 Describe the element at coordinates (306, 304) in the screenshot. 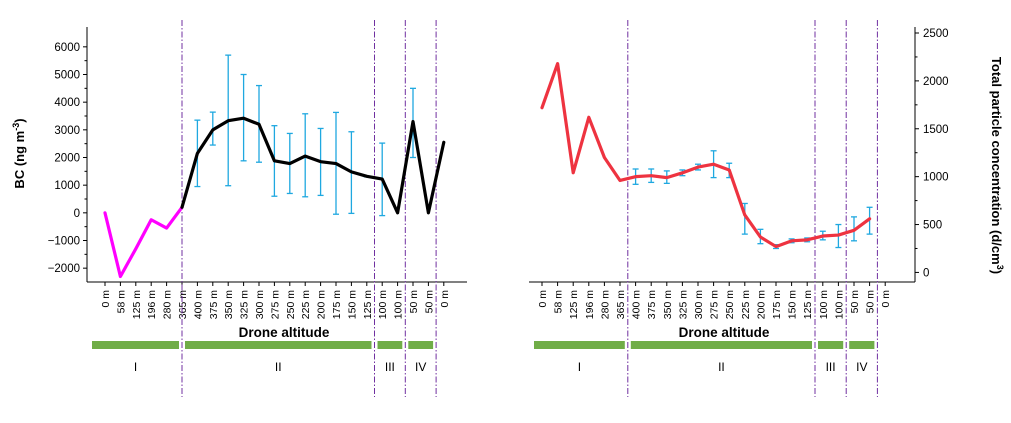

I see `x-tick-label: 225 m` at that location.